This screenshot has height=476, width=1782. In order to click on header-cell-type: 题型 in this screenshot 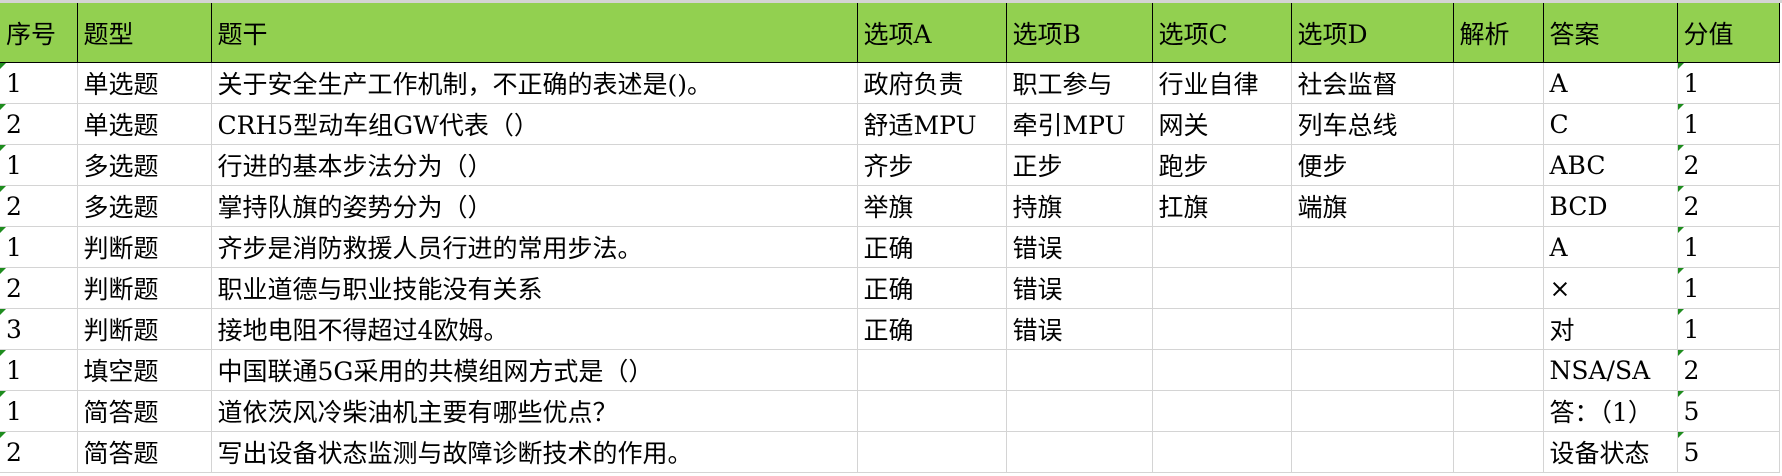, I will do `click(144, 33)`.